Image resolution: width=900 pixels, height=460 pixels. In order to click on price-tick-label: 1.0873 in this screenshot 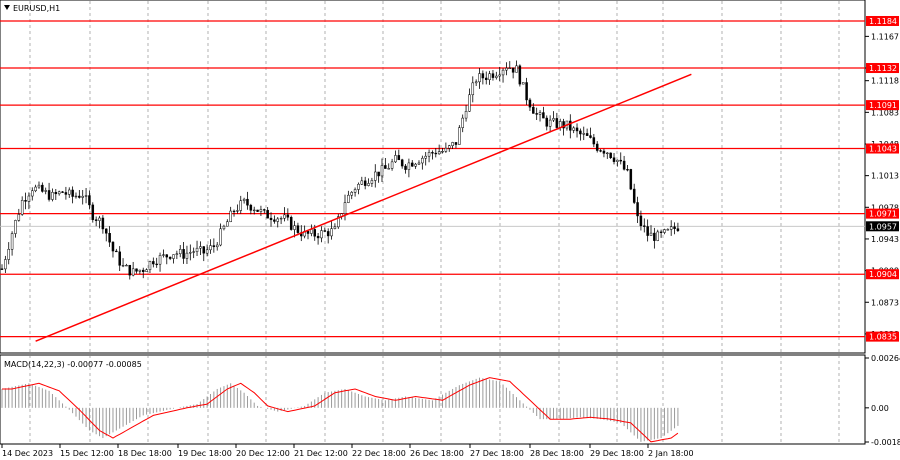, I will do `click(885, 302)`.